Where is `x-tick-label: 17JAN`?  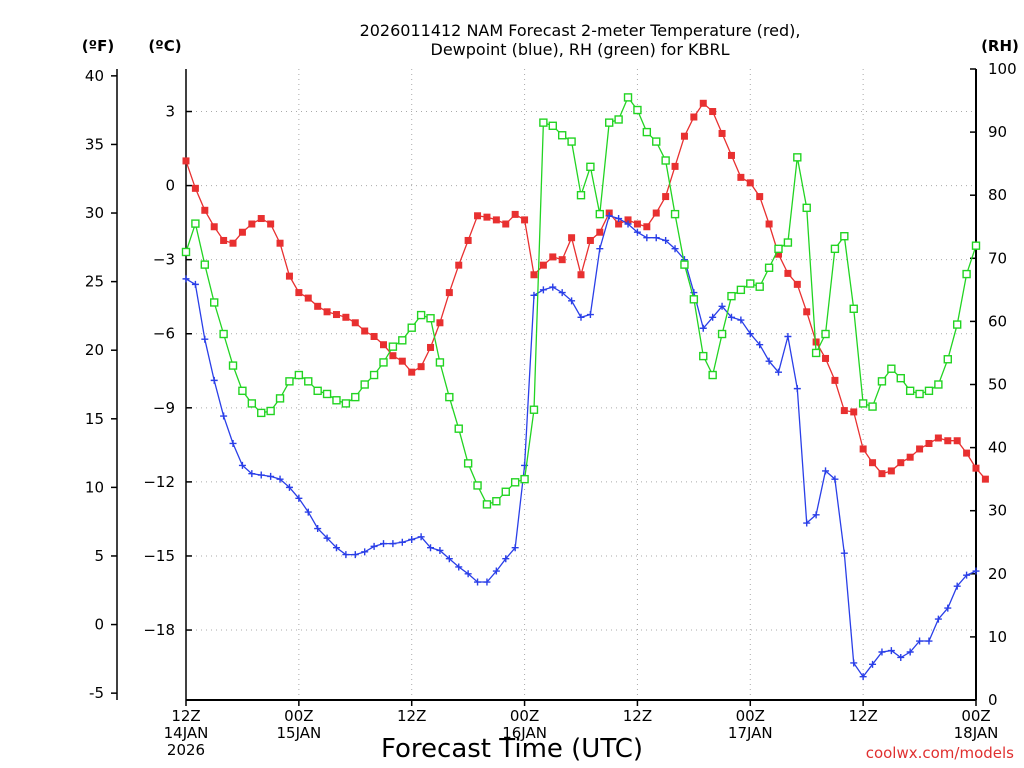
x-tick-label: 17JAN is located at coordinates (750, 733).